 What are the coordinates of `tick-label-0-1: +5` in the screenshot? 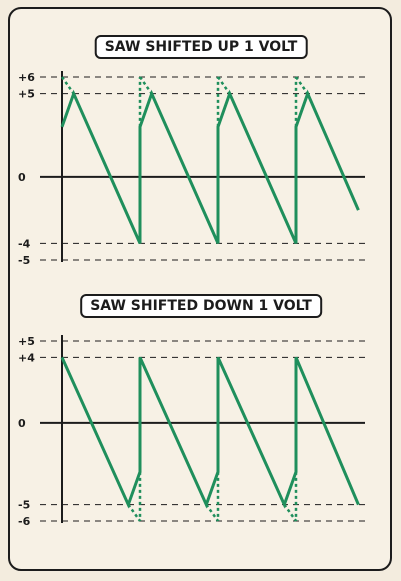 It's located at (26, 94).